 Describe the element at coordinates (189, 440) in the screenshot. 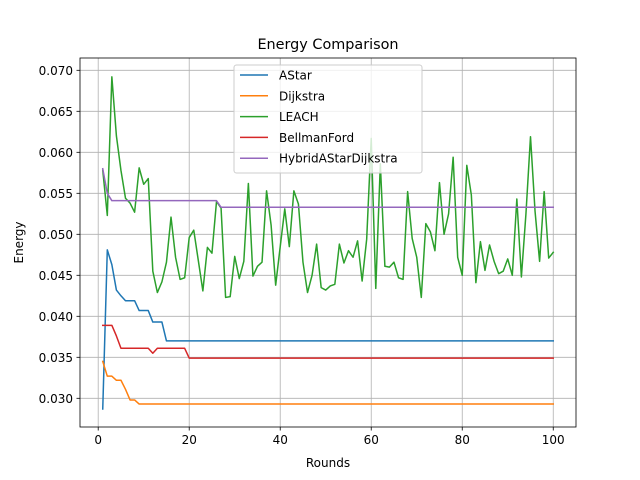

I see `x-tick-label: 20` at that location.